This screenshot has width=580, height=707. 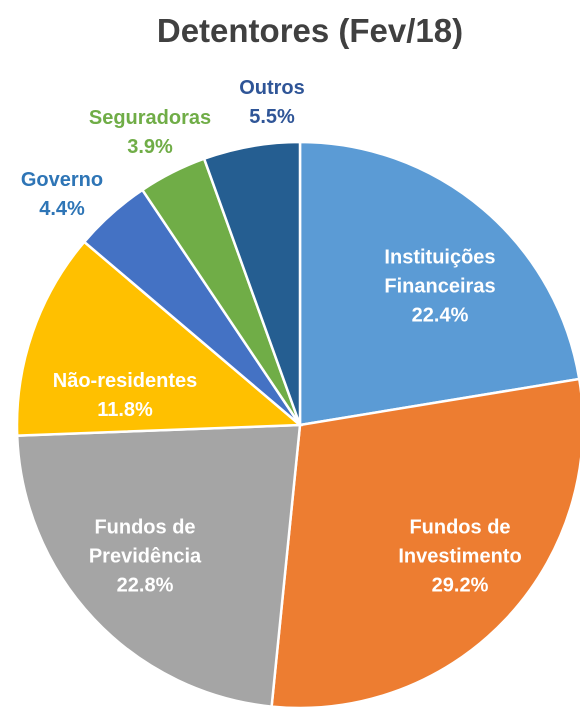 I want to click on category-label: Seguradoras, so click(x=150, y=118).